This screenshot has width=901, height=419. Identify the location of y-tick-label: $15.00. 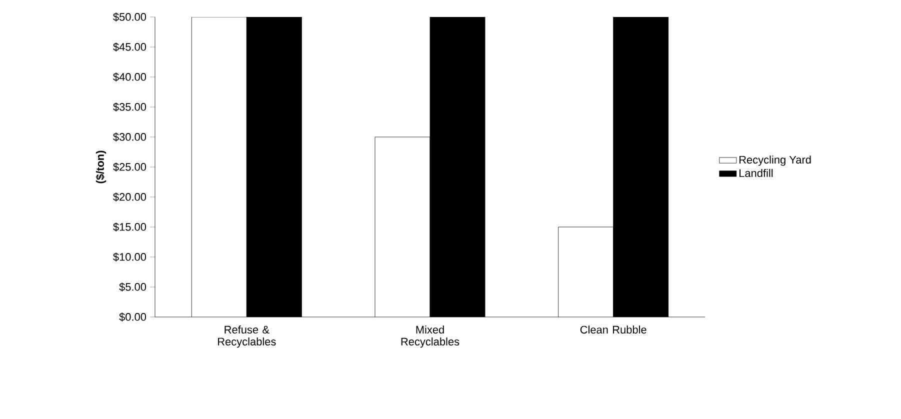
(129, 227).